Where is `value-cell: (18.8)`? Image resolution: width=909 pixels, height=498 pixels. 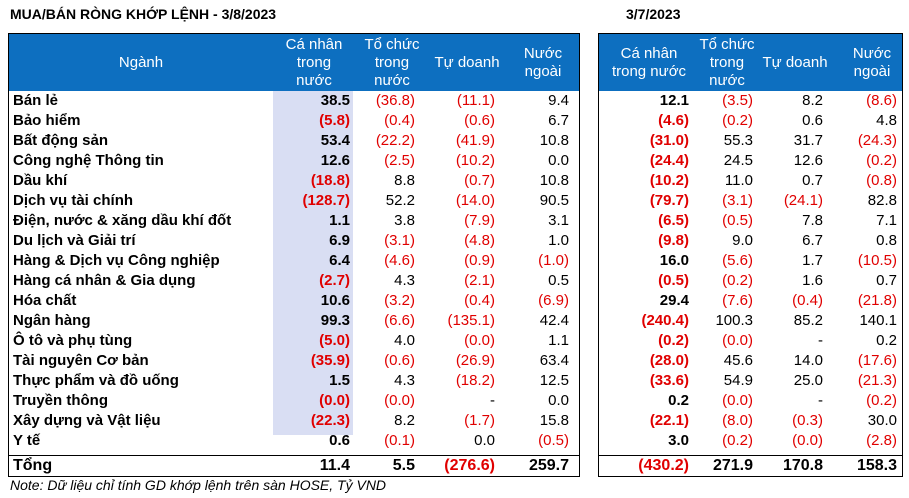
value-cell: (18.8) is located at coordinates (330, 180).